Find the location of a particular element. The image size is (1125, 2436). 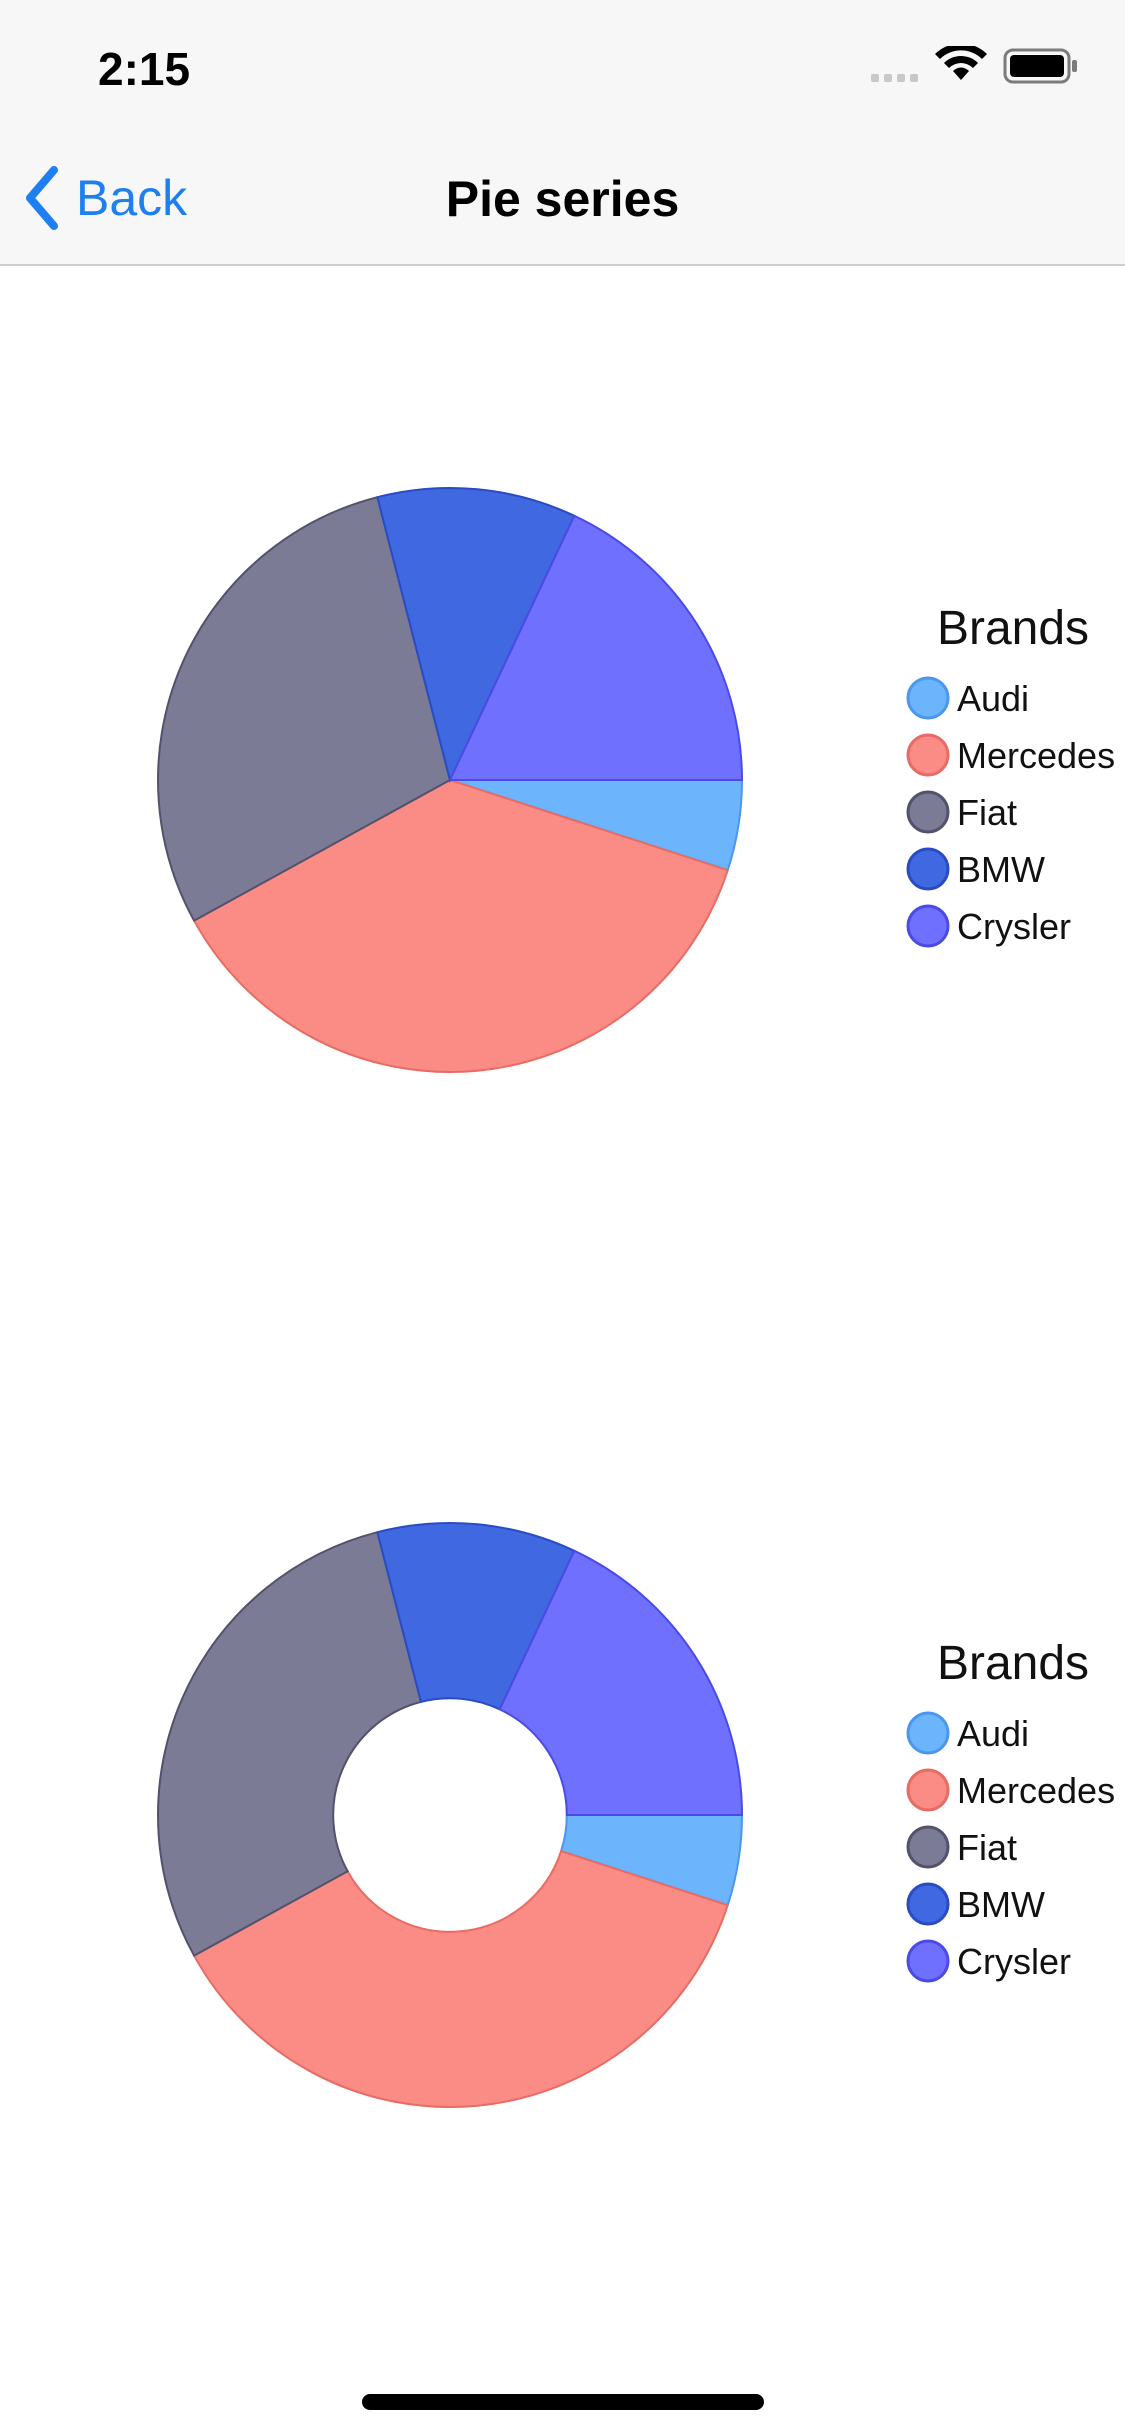

home-indicator is located at coordinates (563, 2402).